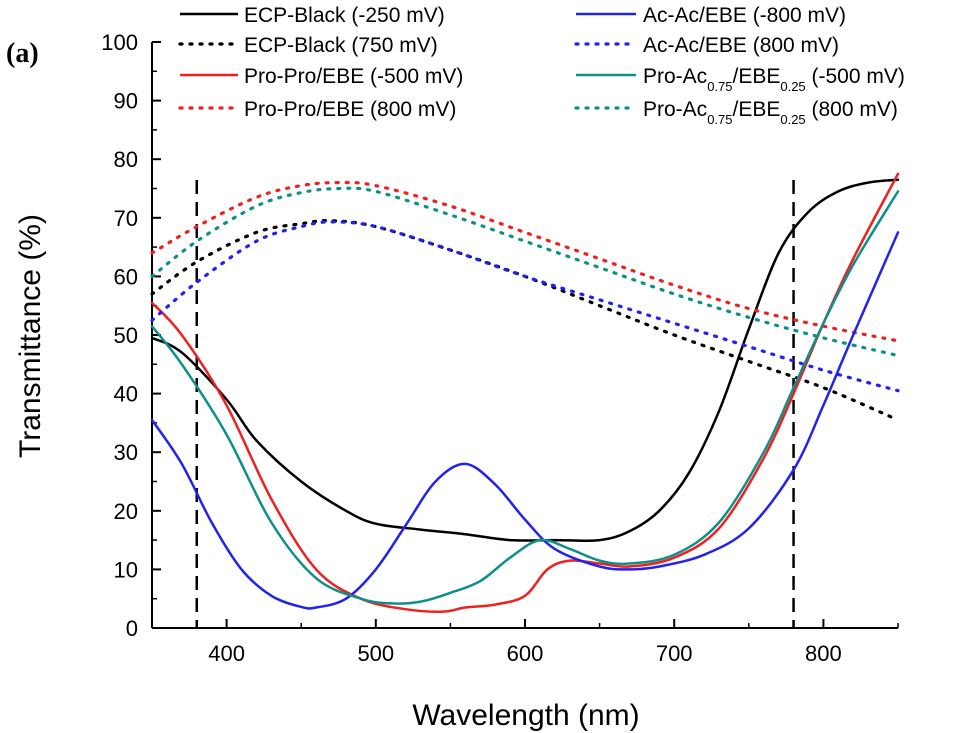 This screenshot has height=733, width=972. What do you see at coordinates (30, 336) in the screenshot?
I see `y-axis-label: Transmittance (%)` at bounding box center [30, 336].